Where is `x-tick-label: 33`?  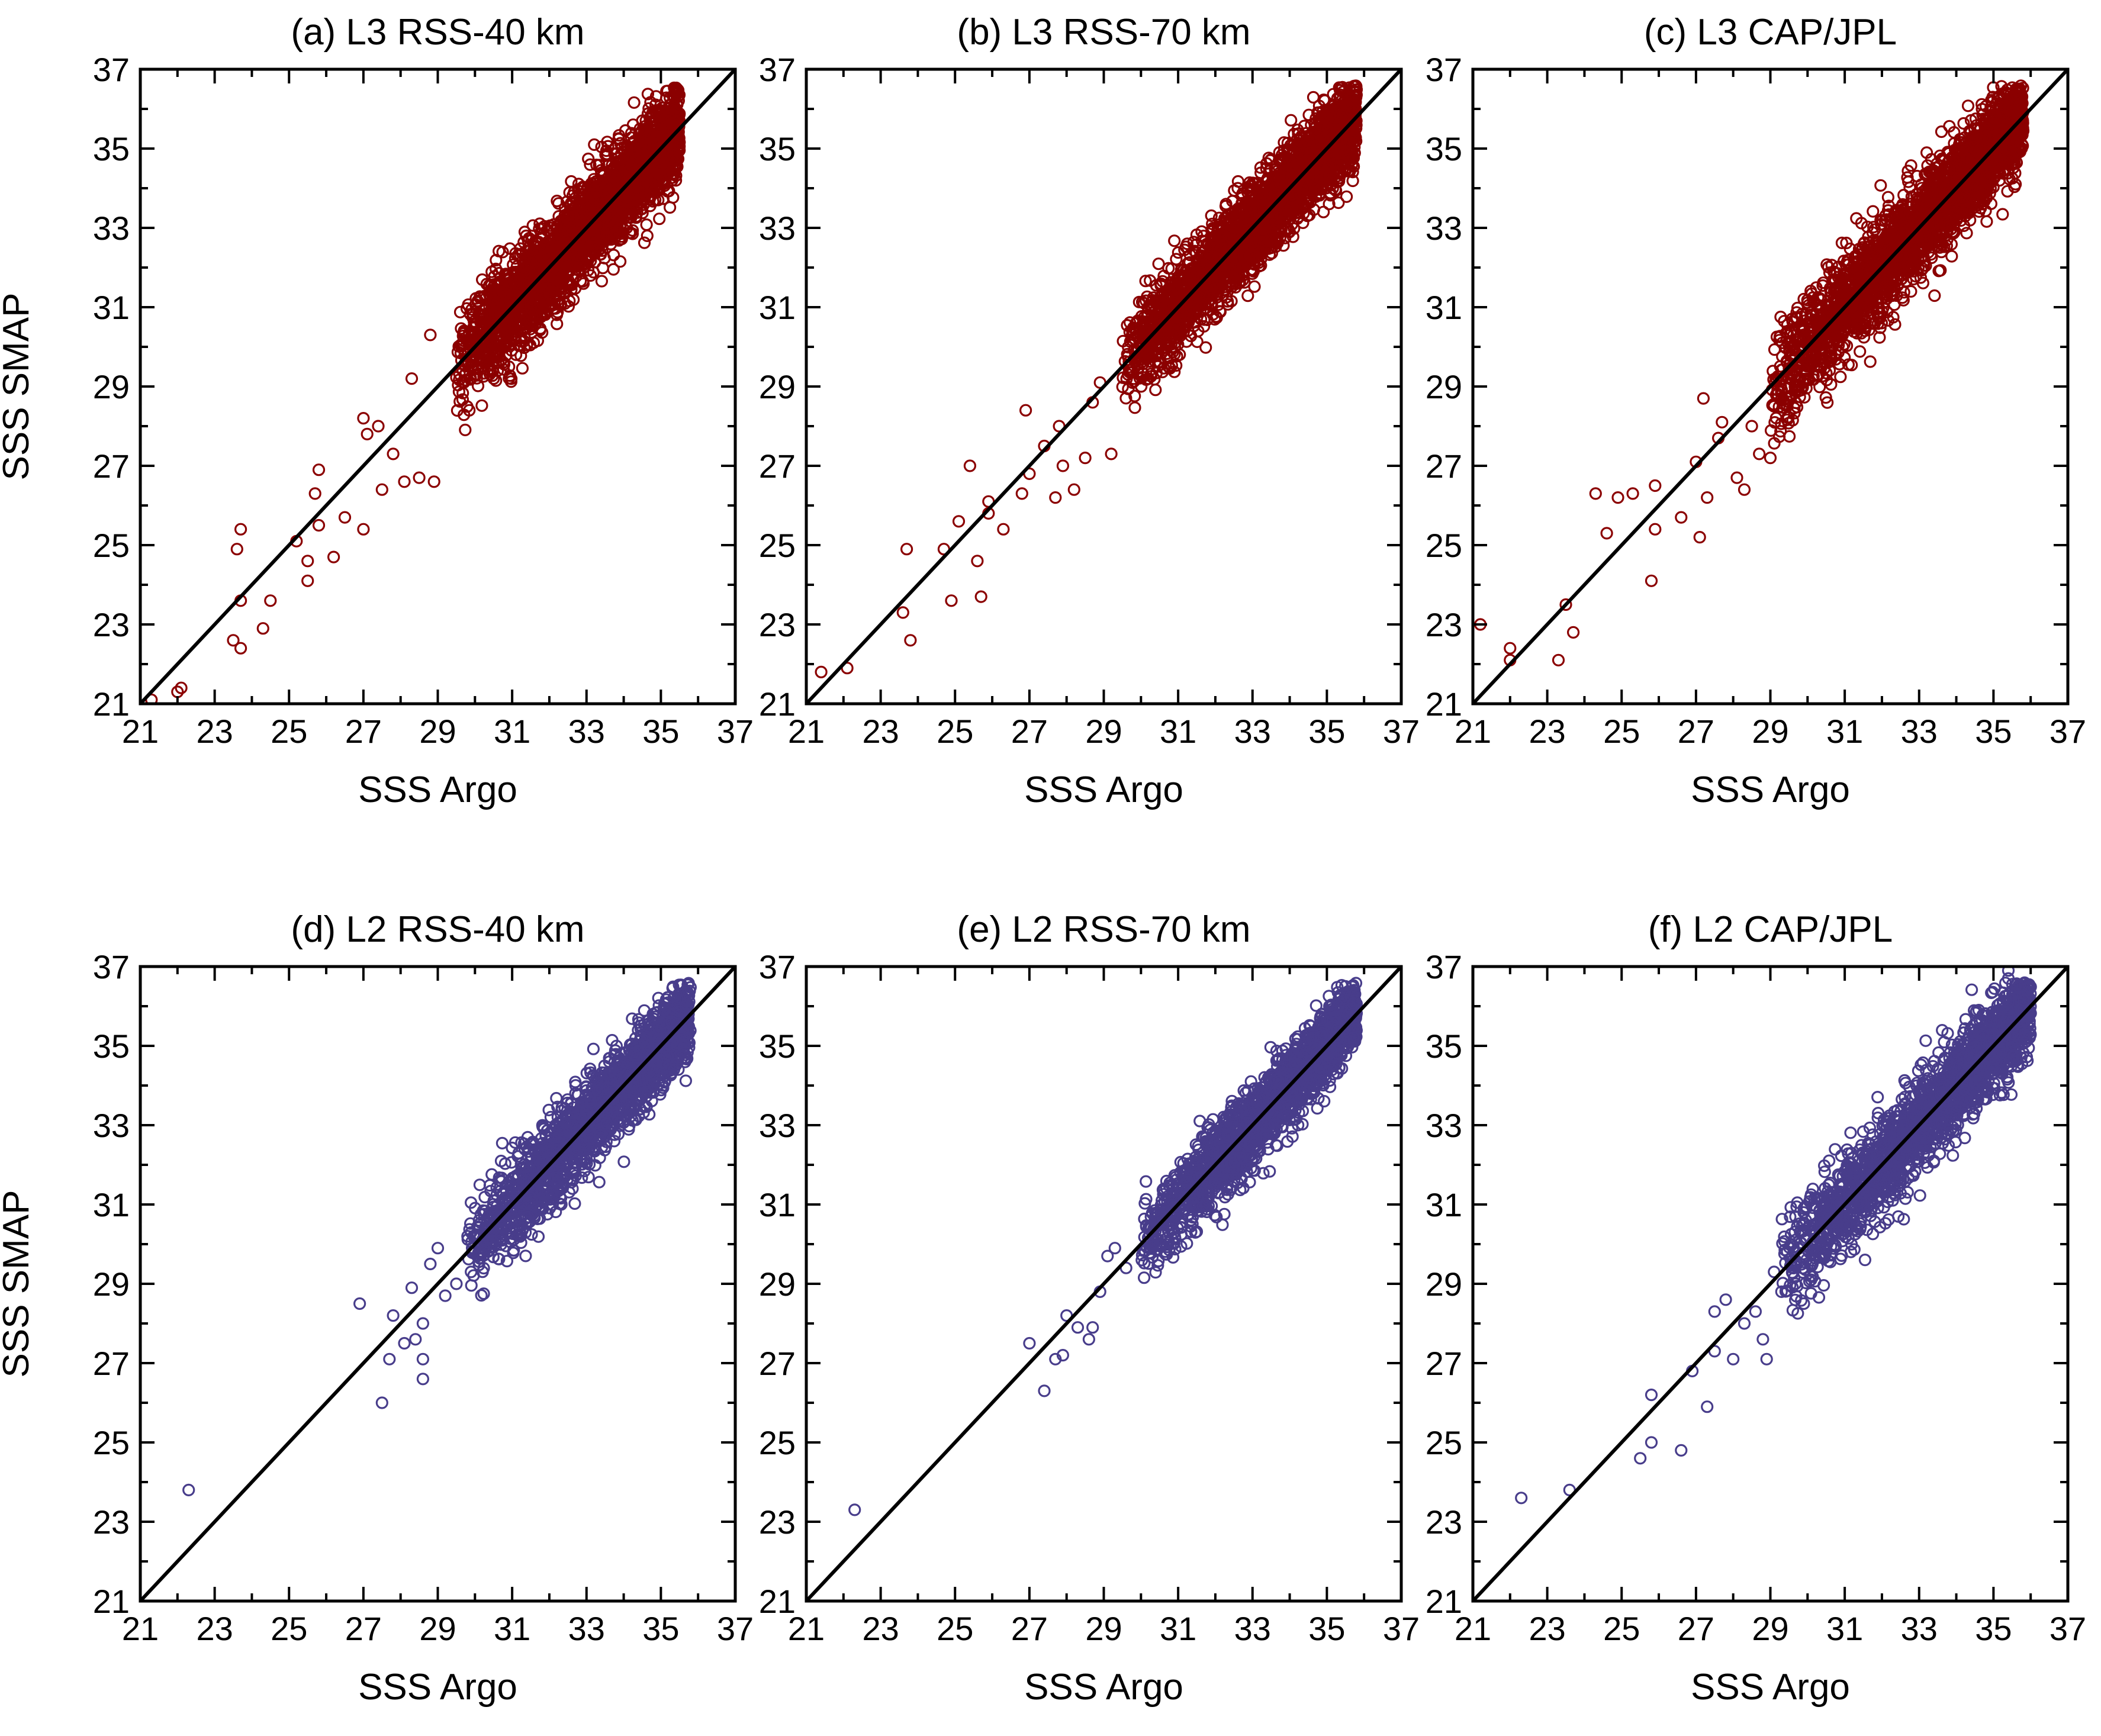 x-tick-label: 33 is located at coordinates (586, 731).